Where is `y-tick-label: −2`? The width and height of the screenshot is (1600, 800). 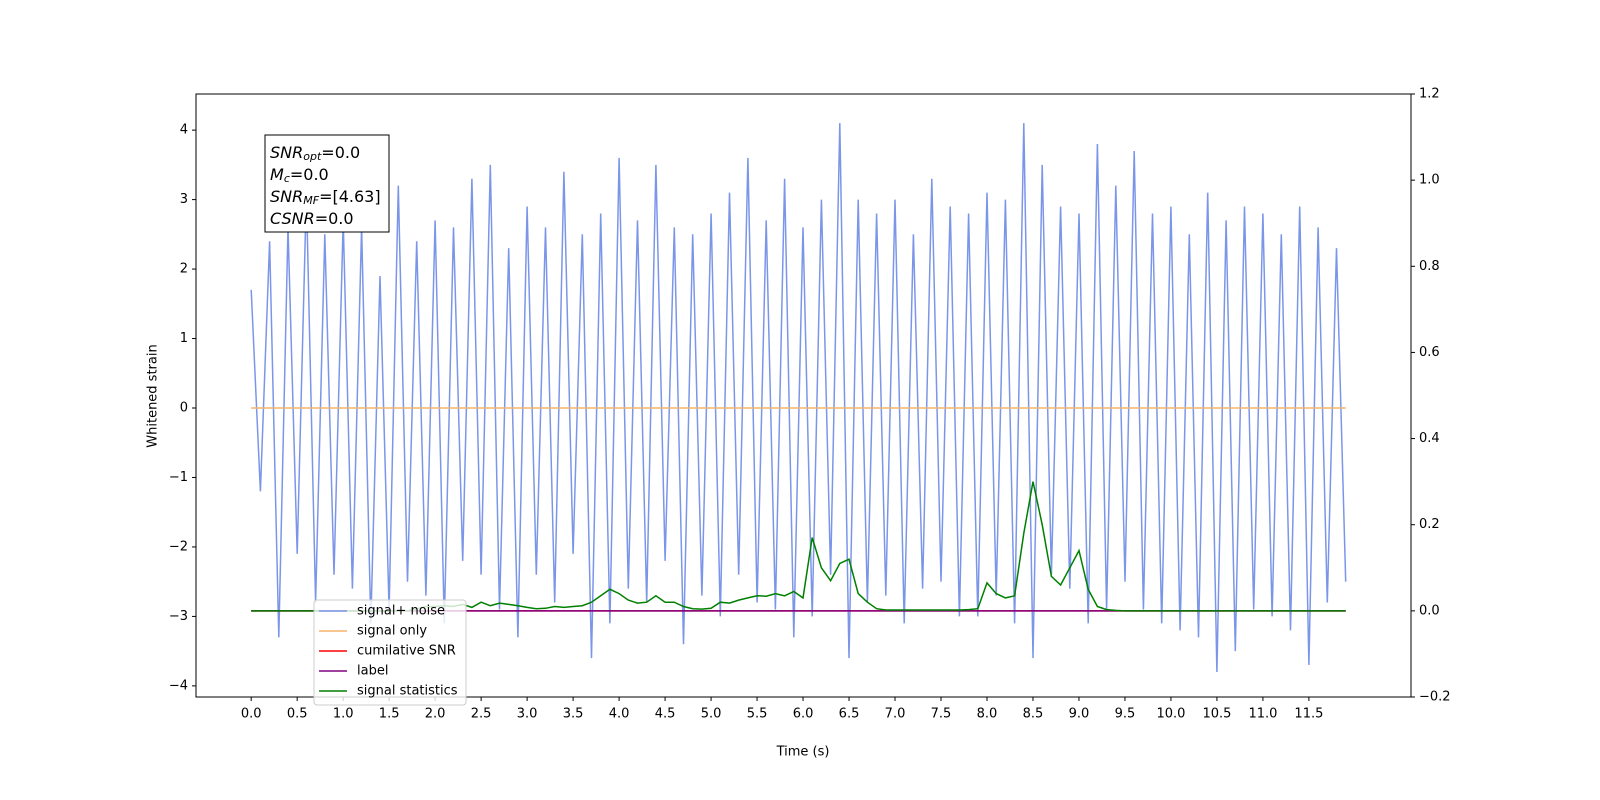 y-tick-label: −2 is located at coordinates (178, 546).